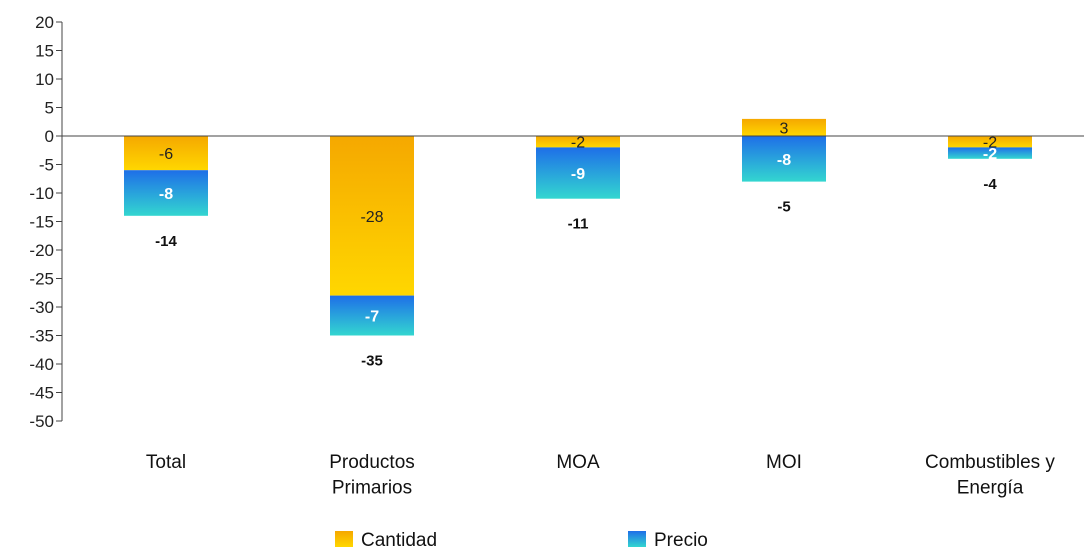  Describe the element at coordinates (783, 207) in the screenshot. I see `total-label: -5` at that location.